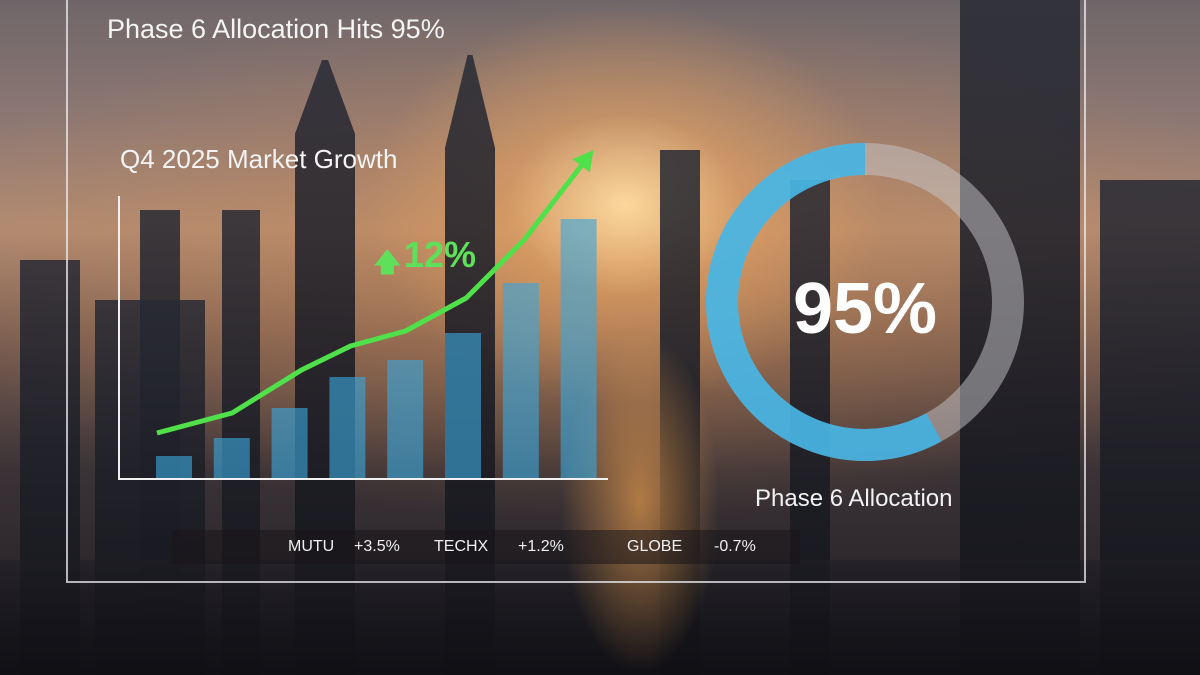 This screenshot has height=675, width=1200. I want to click on donut-arc, so click(824, 302).